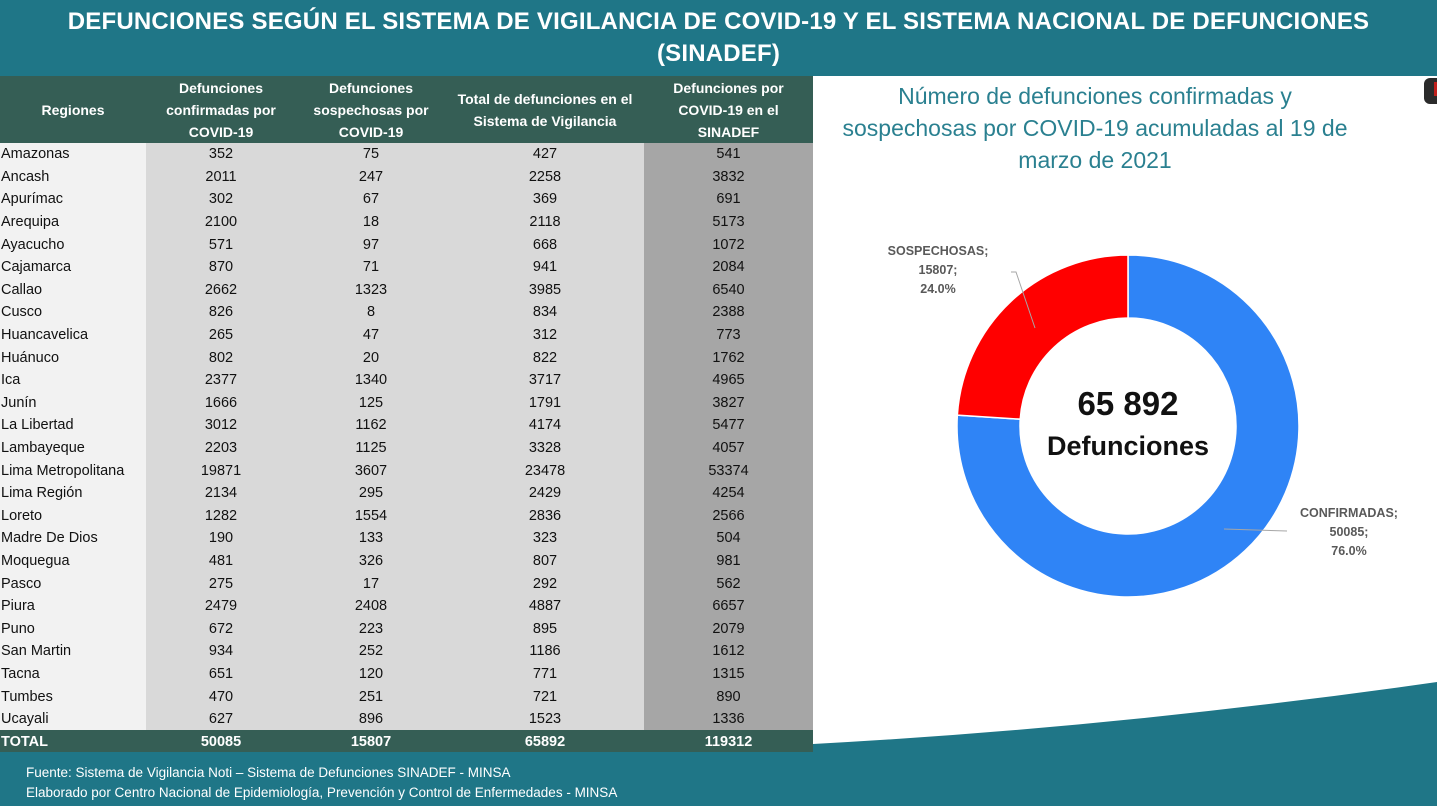  Describe the element at coordinates (406, 516) in the screenshot. I see `table-row: Loreto 1282 1554 2836 2566` at that location.